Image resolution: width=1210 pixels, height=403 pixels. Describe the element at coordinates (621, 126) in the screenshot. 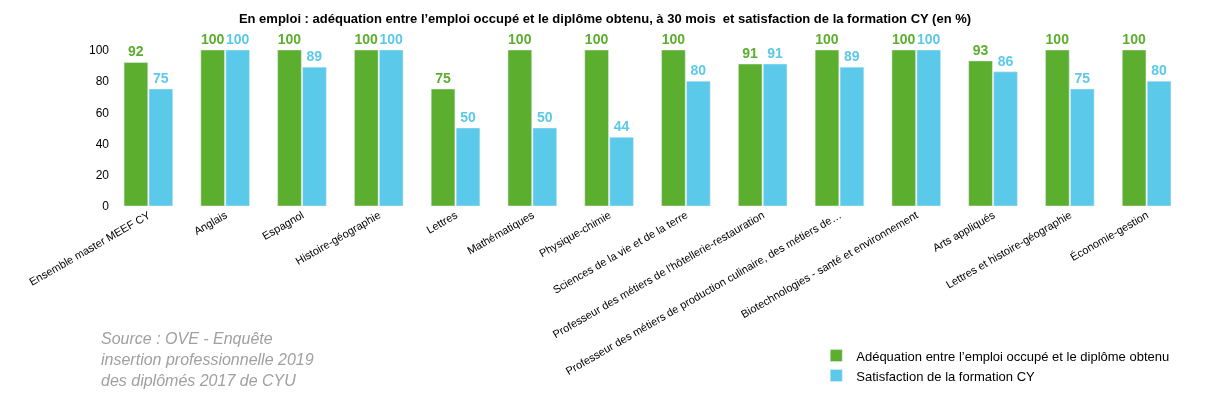

I see `data-label: 44` at that location.